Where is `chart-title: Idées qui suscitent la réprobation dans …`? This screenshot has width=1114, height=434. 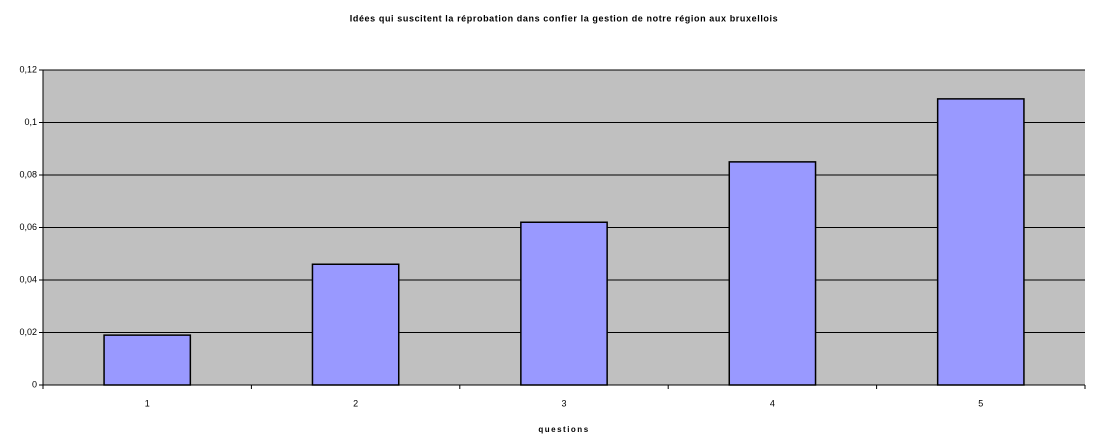 chart-title: Idées qui suscitent la réprobation dans … is located at coordinates (564, 18).